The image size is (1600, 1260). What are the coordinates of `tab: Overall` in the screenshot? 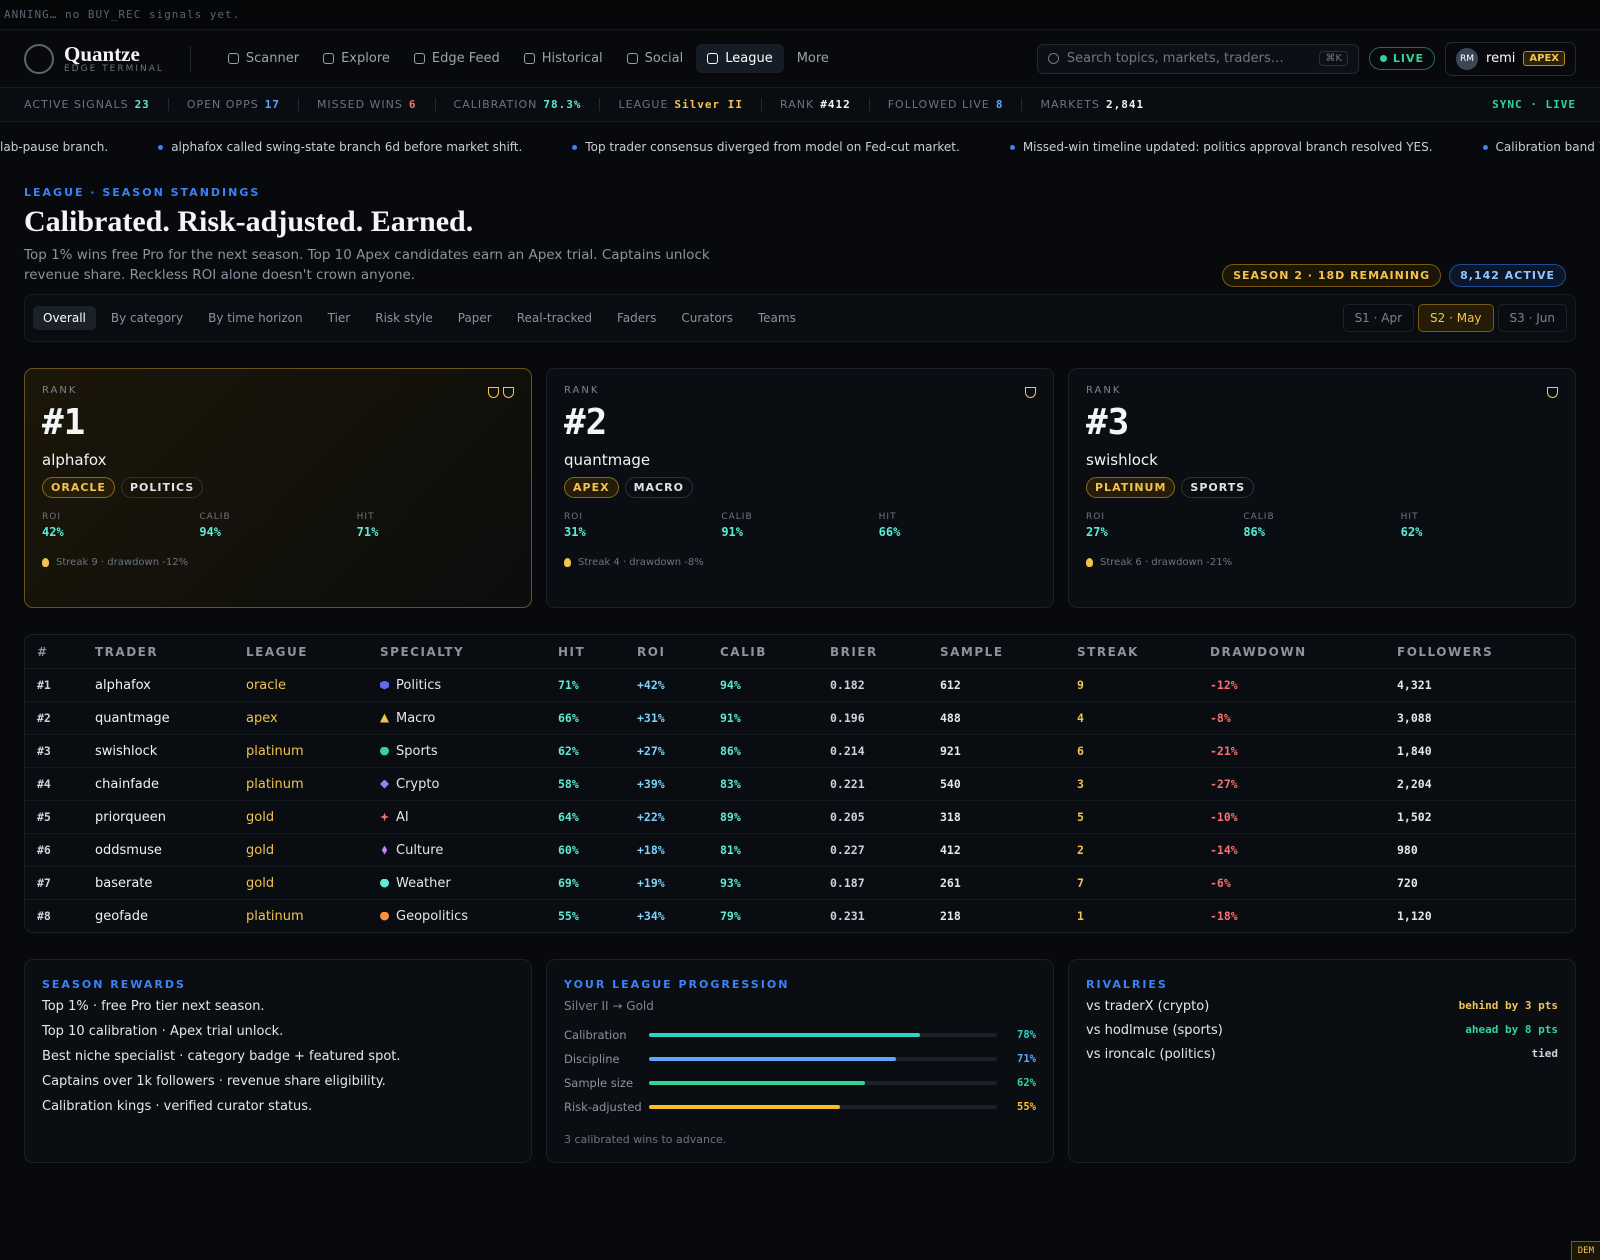 It's located at (64, 318).